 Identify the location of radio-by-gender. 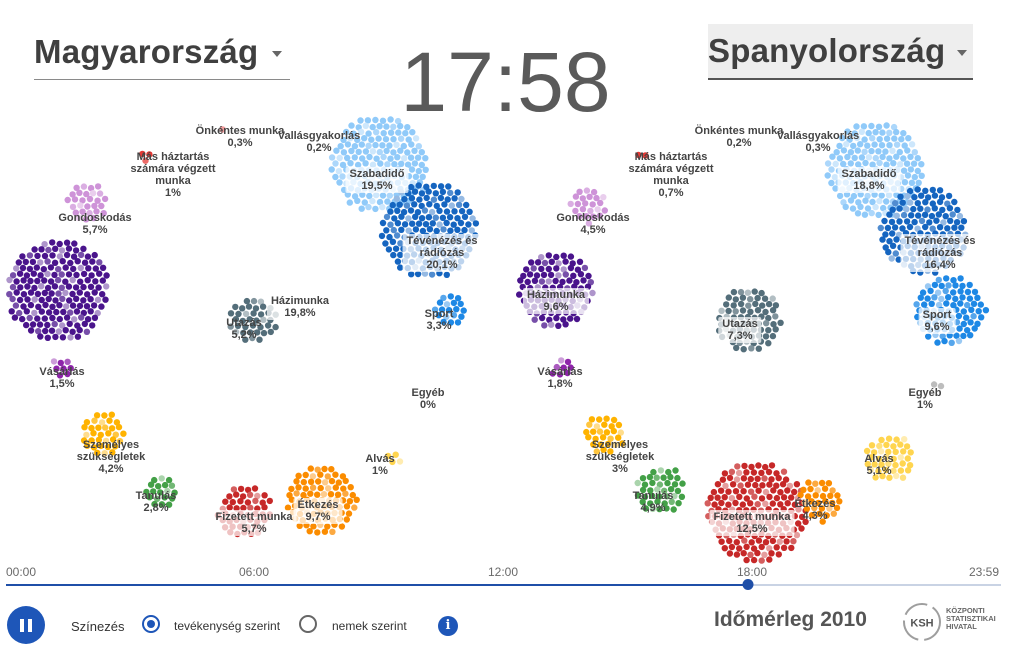
(308, 624).